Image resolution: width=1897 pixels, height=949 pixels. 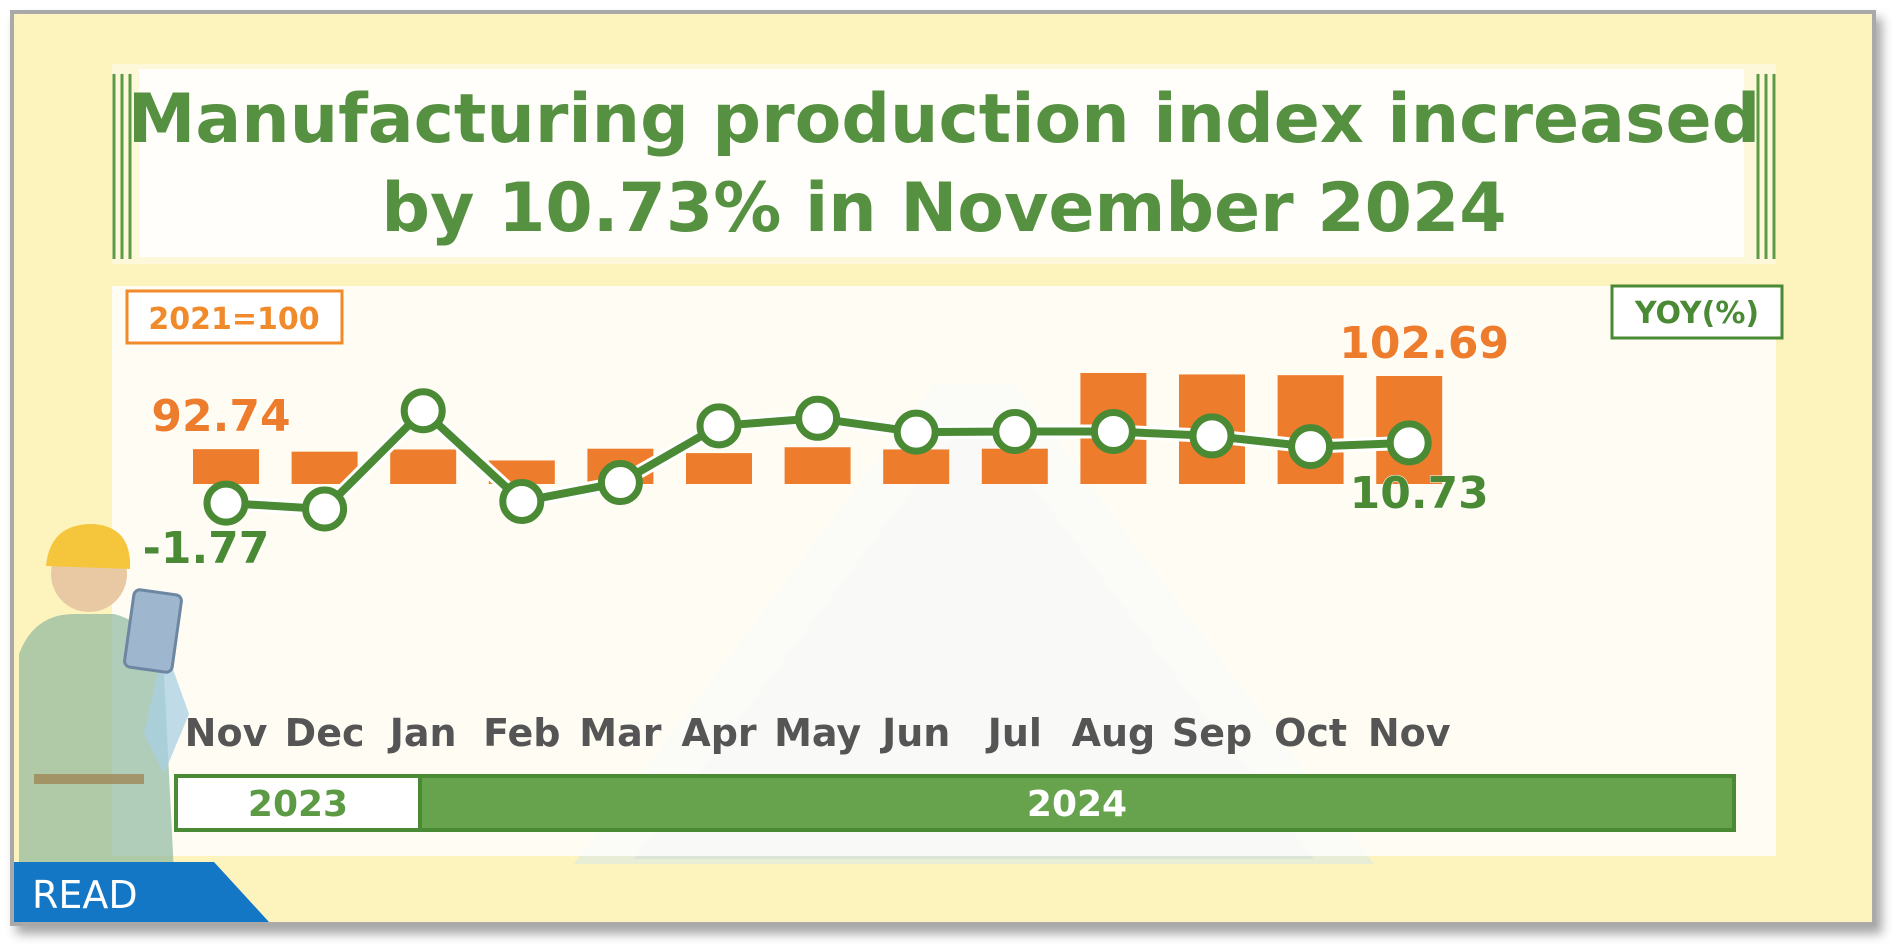 I want to click on x-tick-7: Jun, so click(x=914, y=733).